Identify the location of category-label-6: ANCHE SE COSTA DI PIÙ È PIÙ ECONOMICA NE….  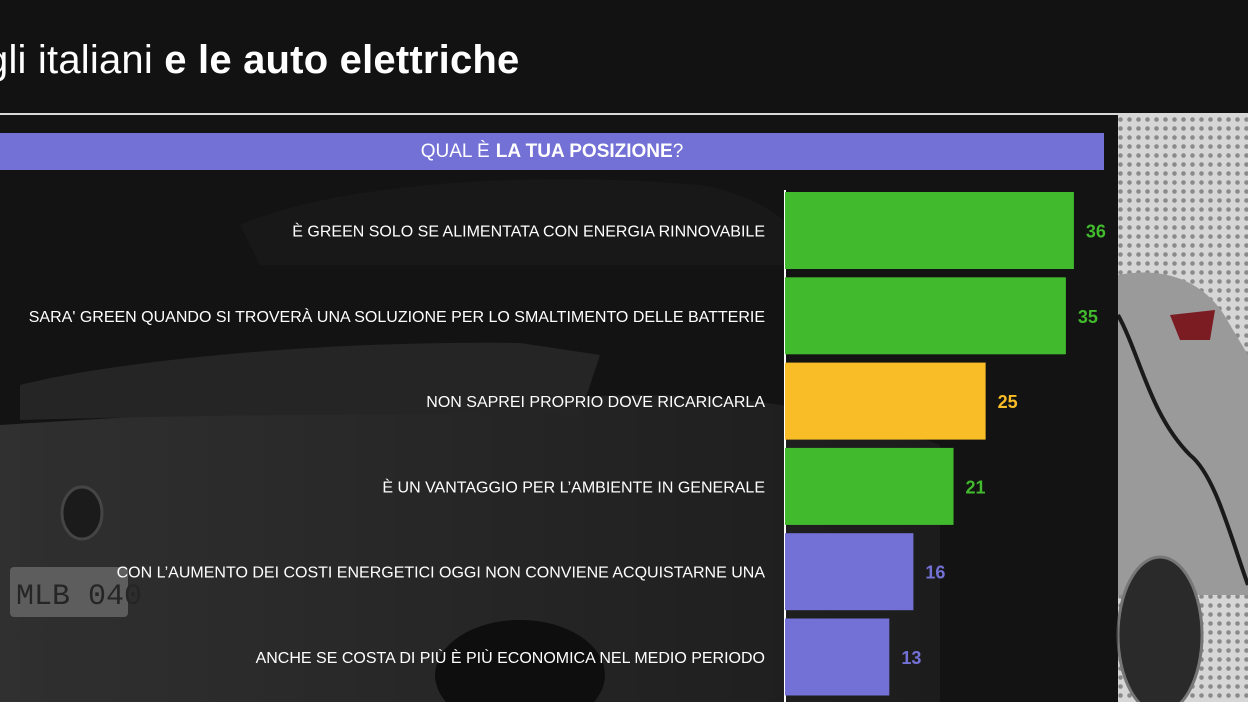
(510, 657).